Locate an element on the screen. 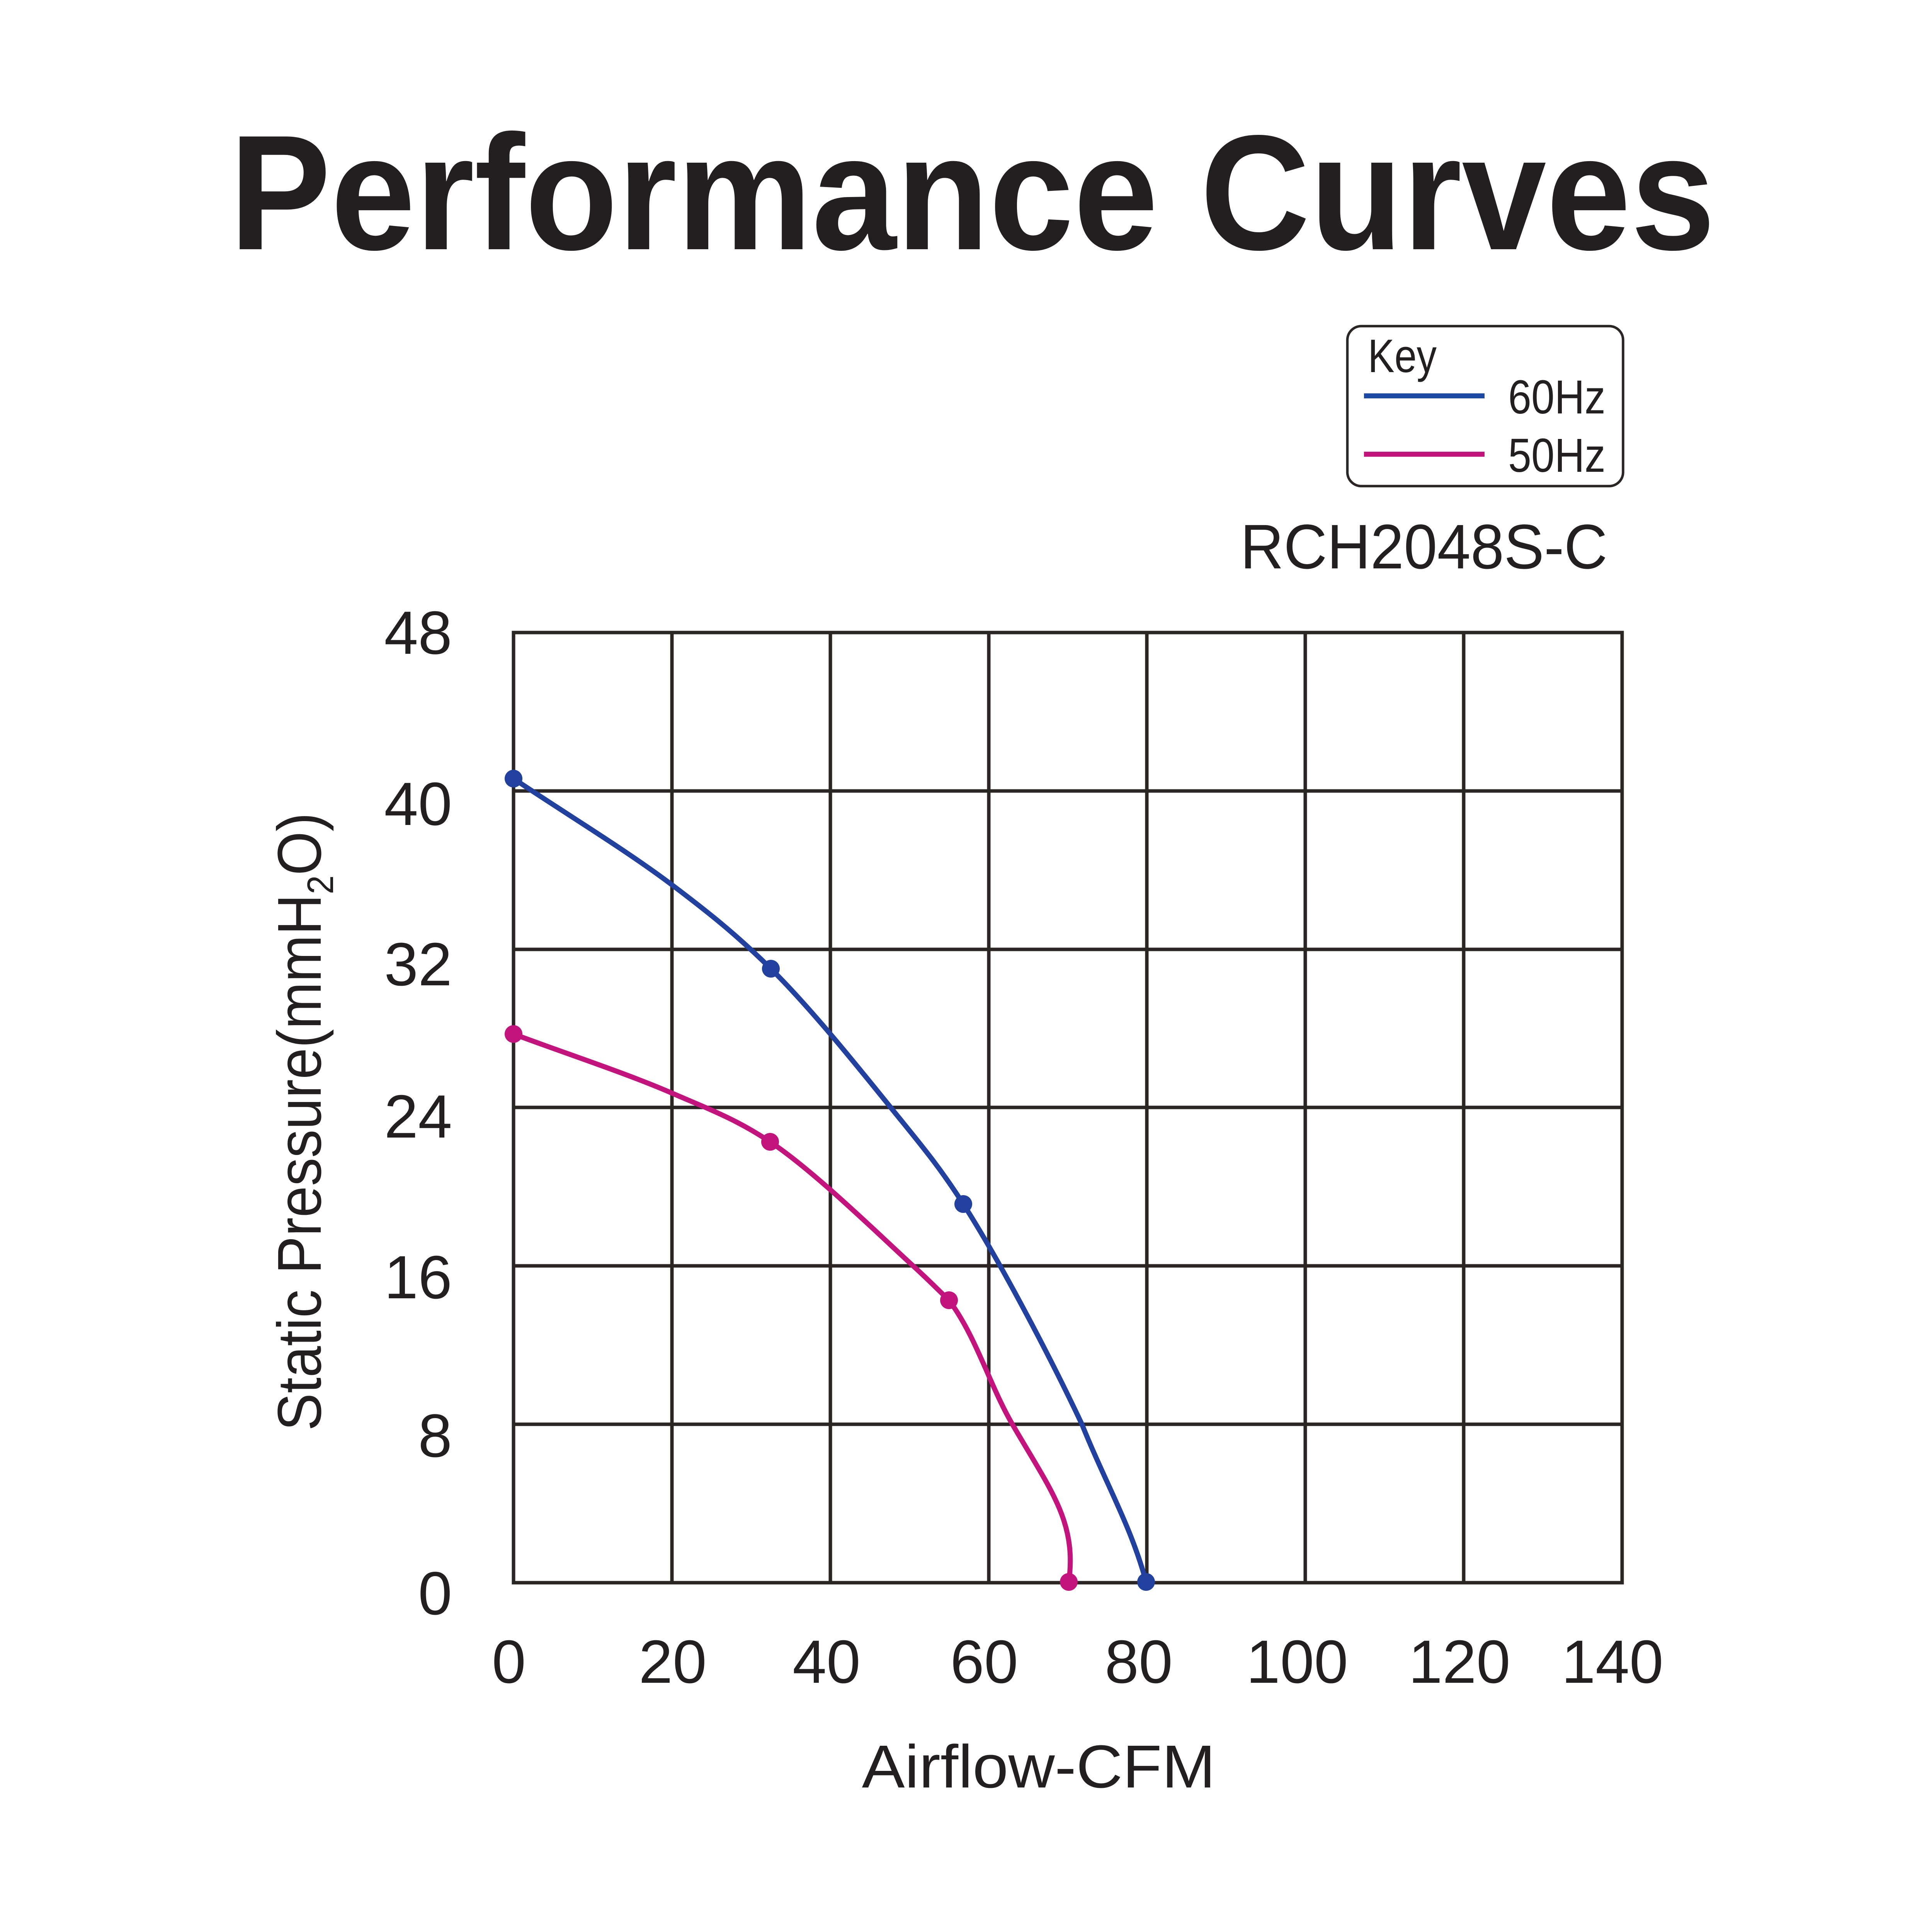 The width and height of the screenshot is (1932, 1932). svg-text: 8 is located at coordinates (435, 1436).